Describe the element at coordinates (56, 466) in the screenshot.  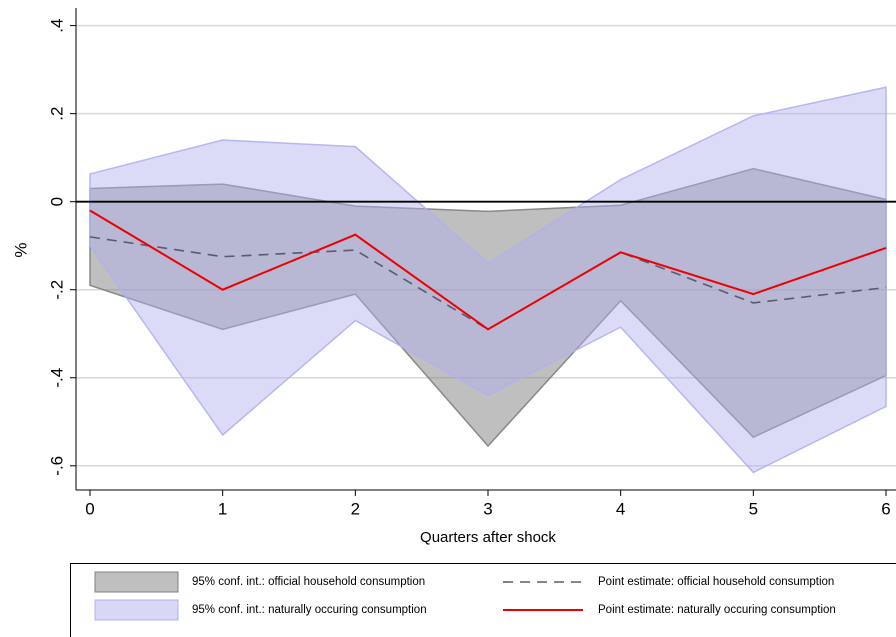
I see `y-tick-label: -.6` at that location.